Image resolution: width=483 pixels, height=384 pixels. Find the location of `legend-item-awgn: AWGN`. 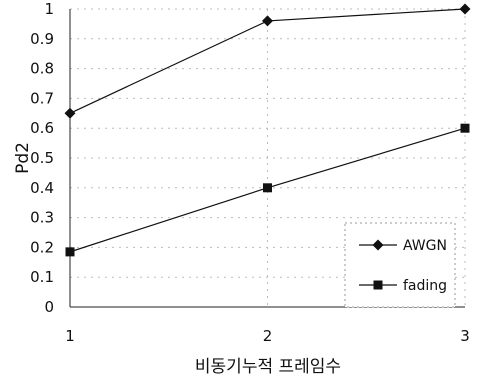

legend-item-awgn: AWGN is located at coordinates (403, 246).